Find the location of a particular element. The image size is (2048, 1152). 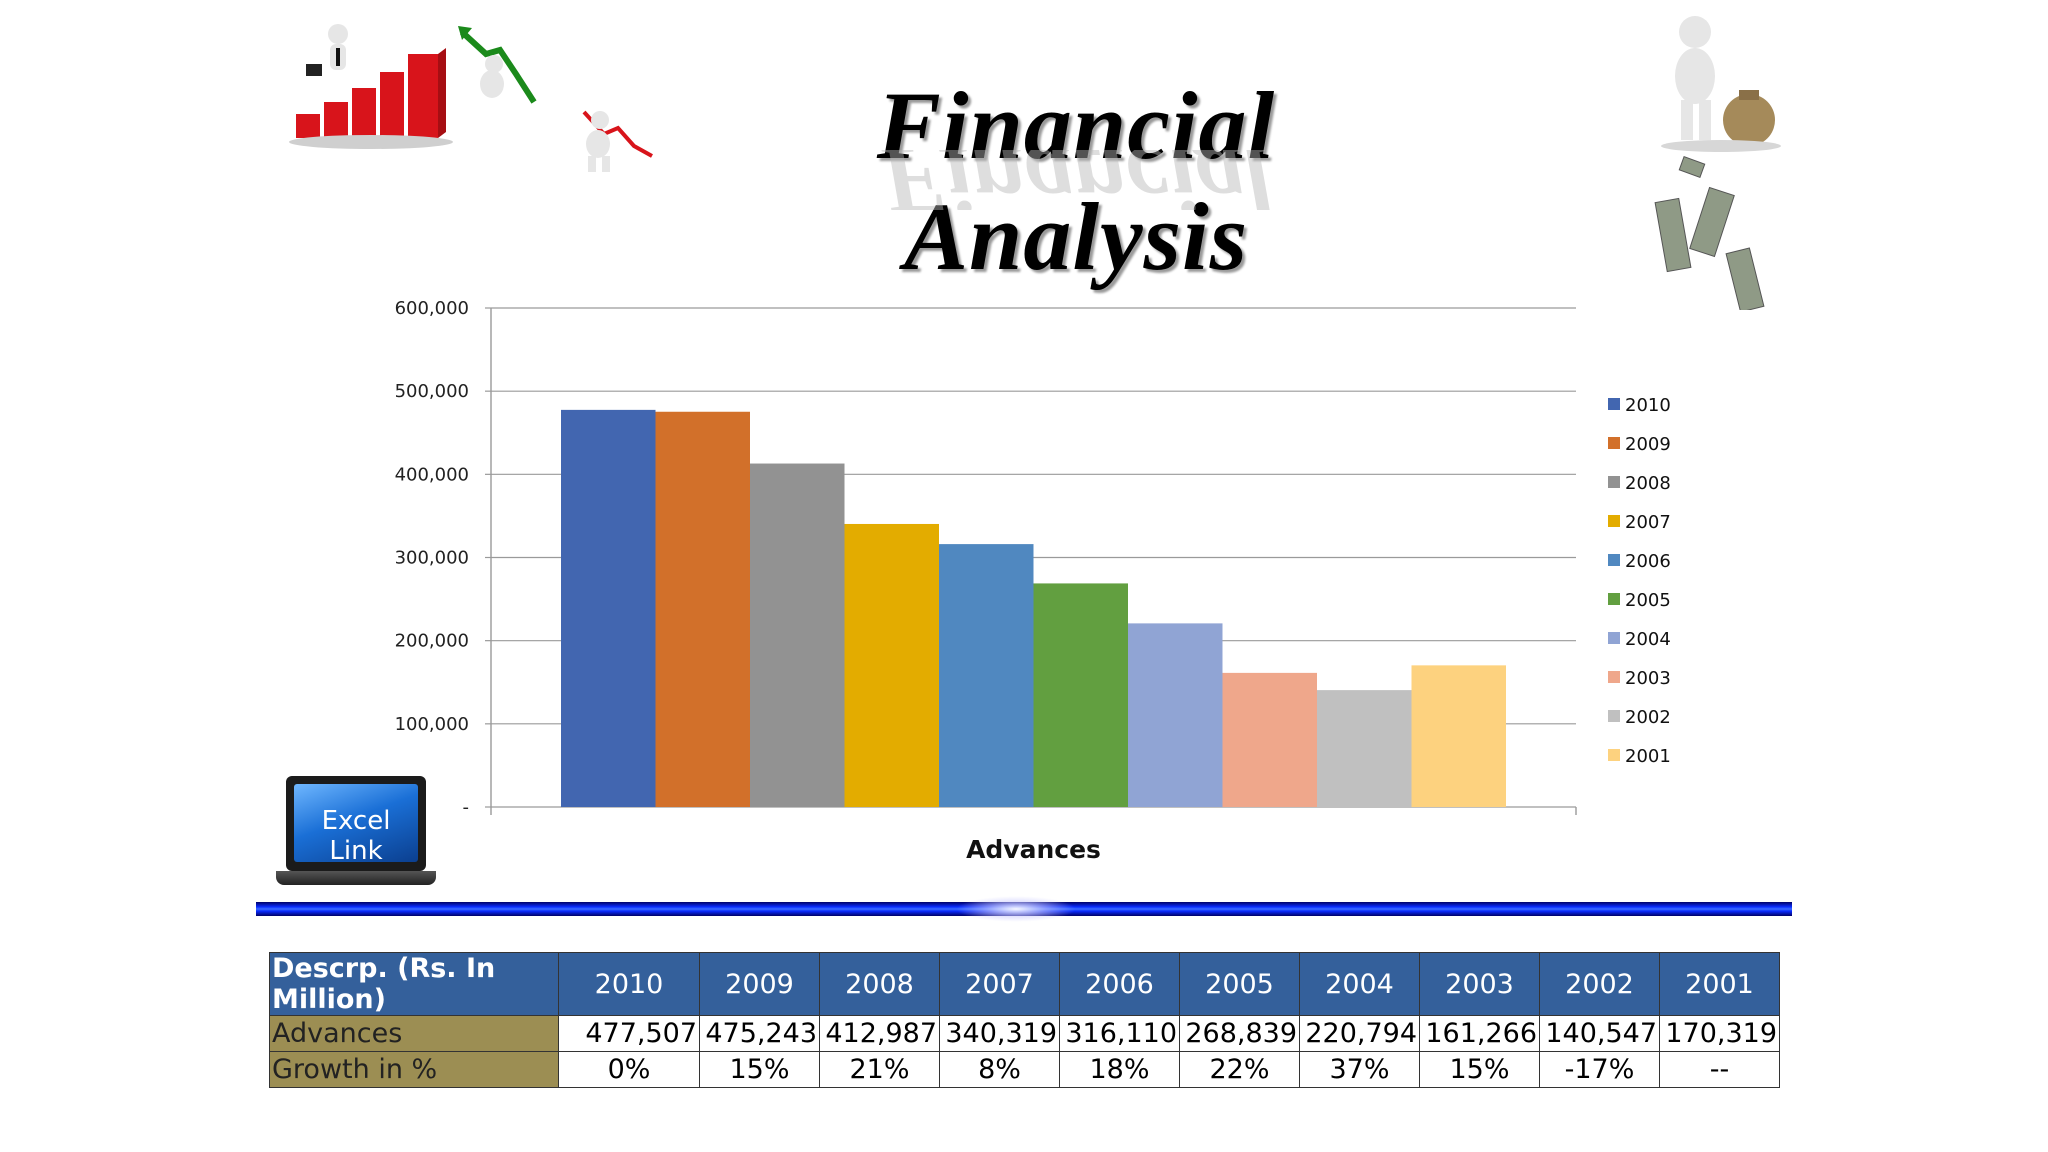

bar-2008 is located at coordinates (797, 635).